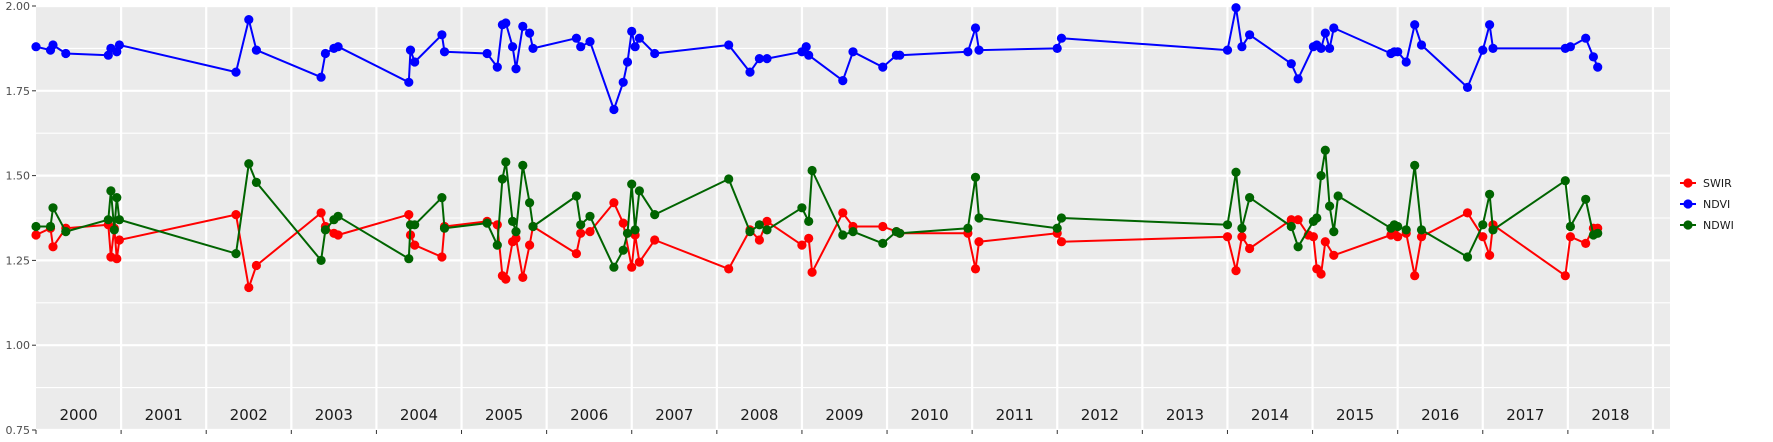  What do you see at coordinates (1610, 415) in the screenshot?
I see `year-label: 2018` at bounding box center [1610, 415].